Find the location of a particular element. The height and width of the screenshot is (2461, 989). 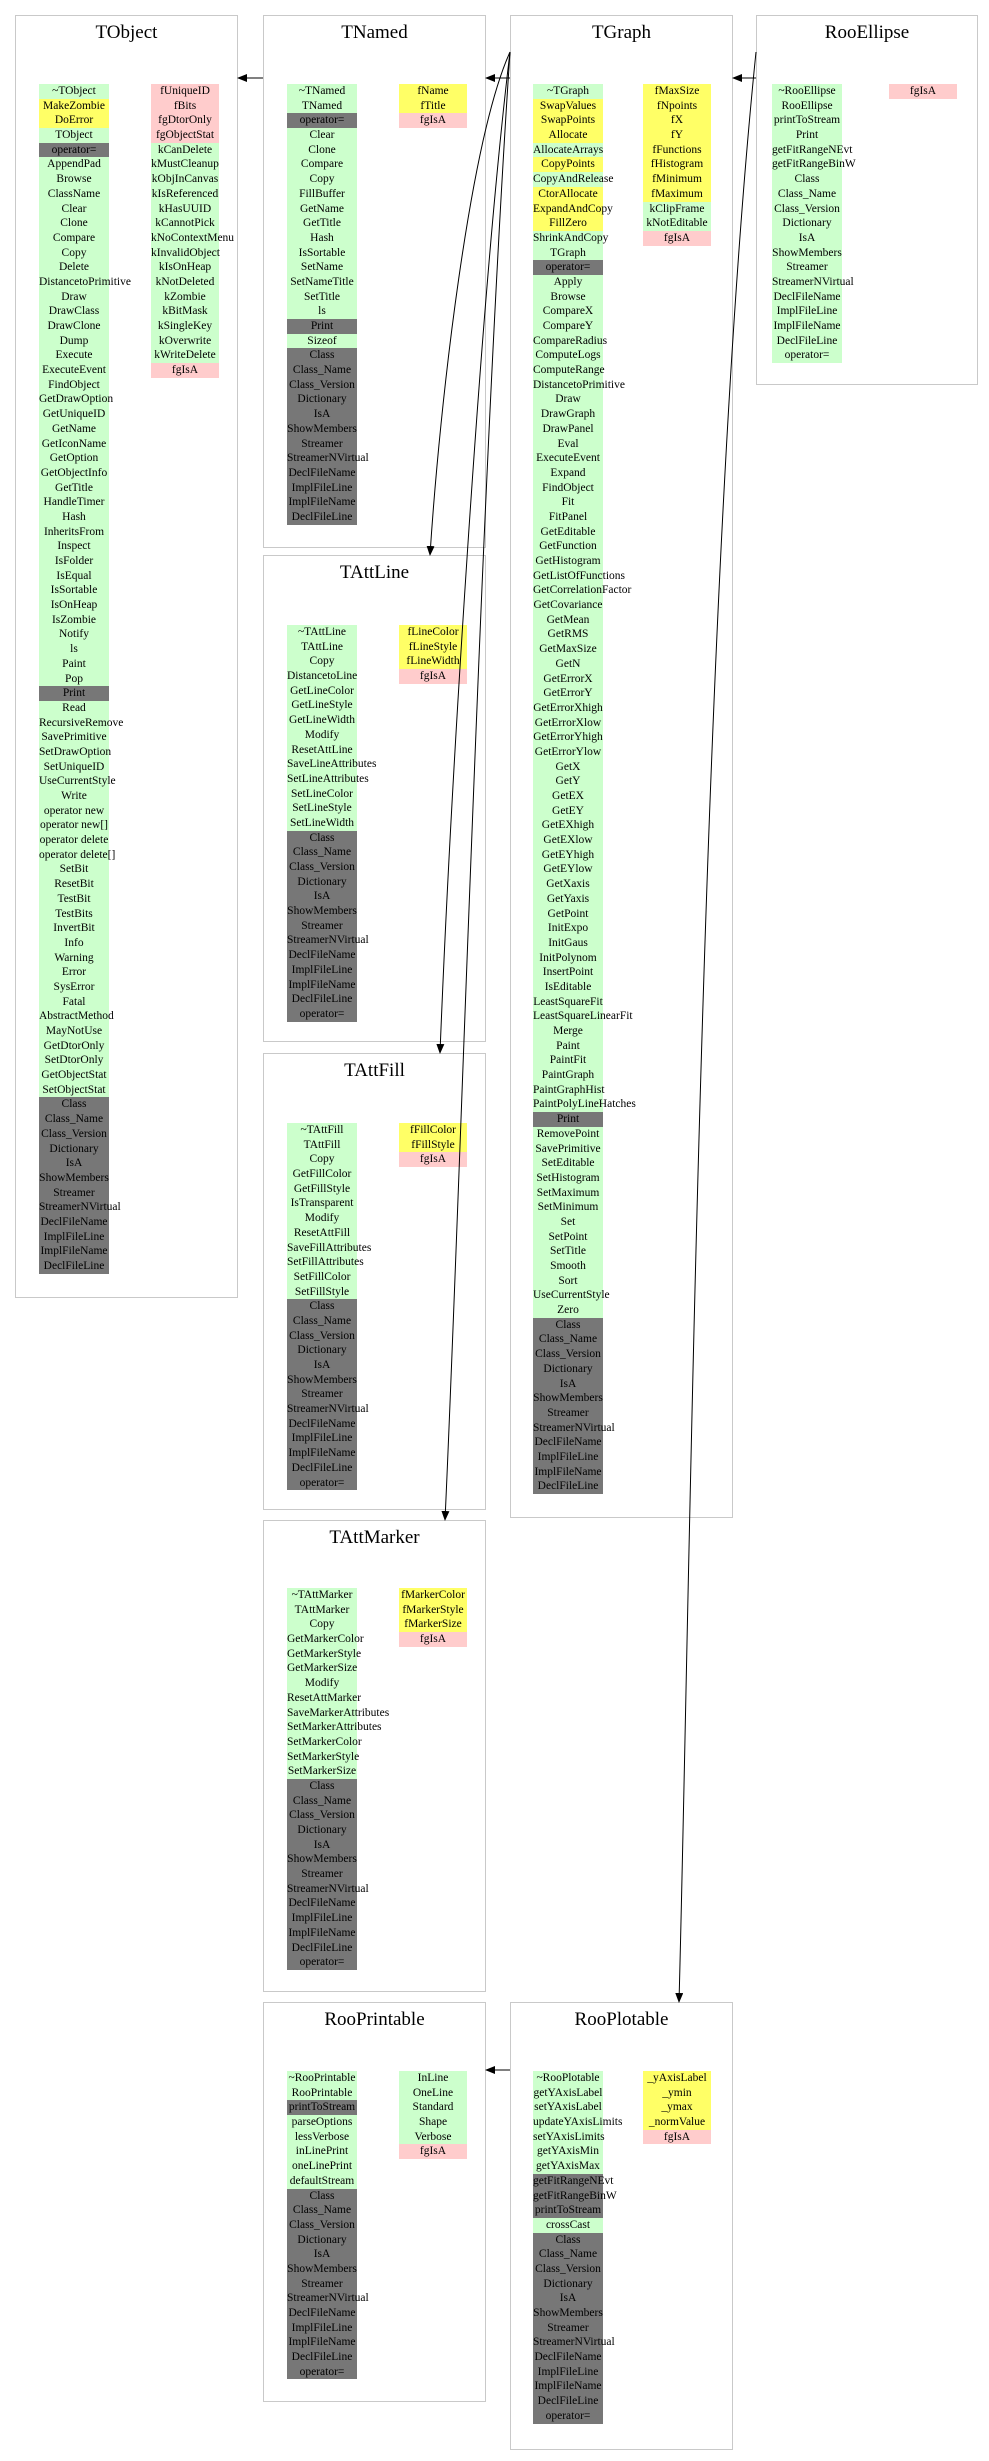

method-item: IsEditable is located at coordinates (568, 987).